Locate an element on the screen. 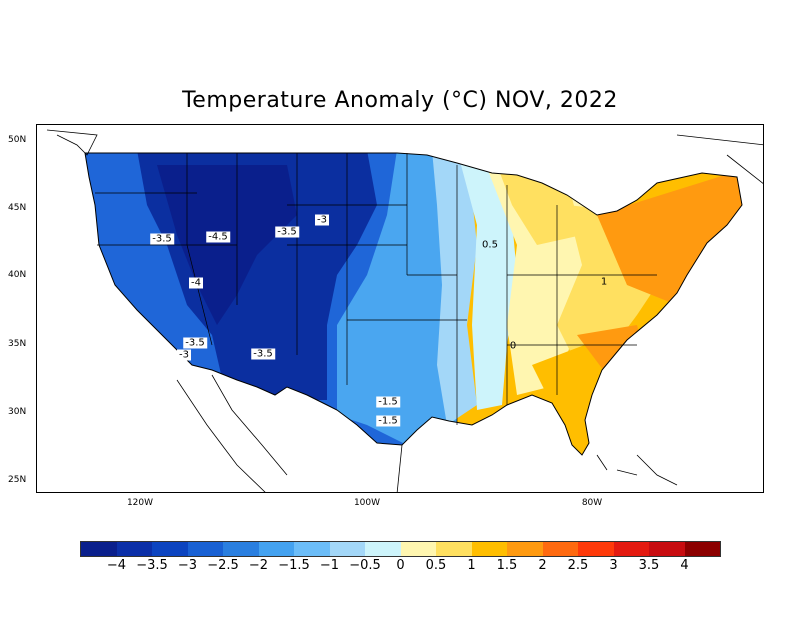  lat-label-50n: 50N is located at coordinates (17, 140).